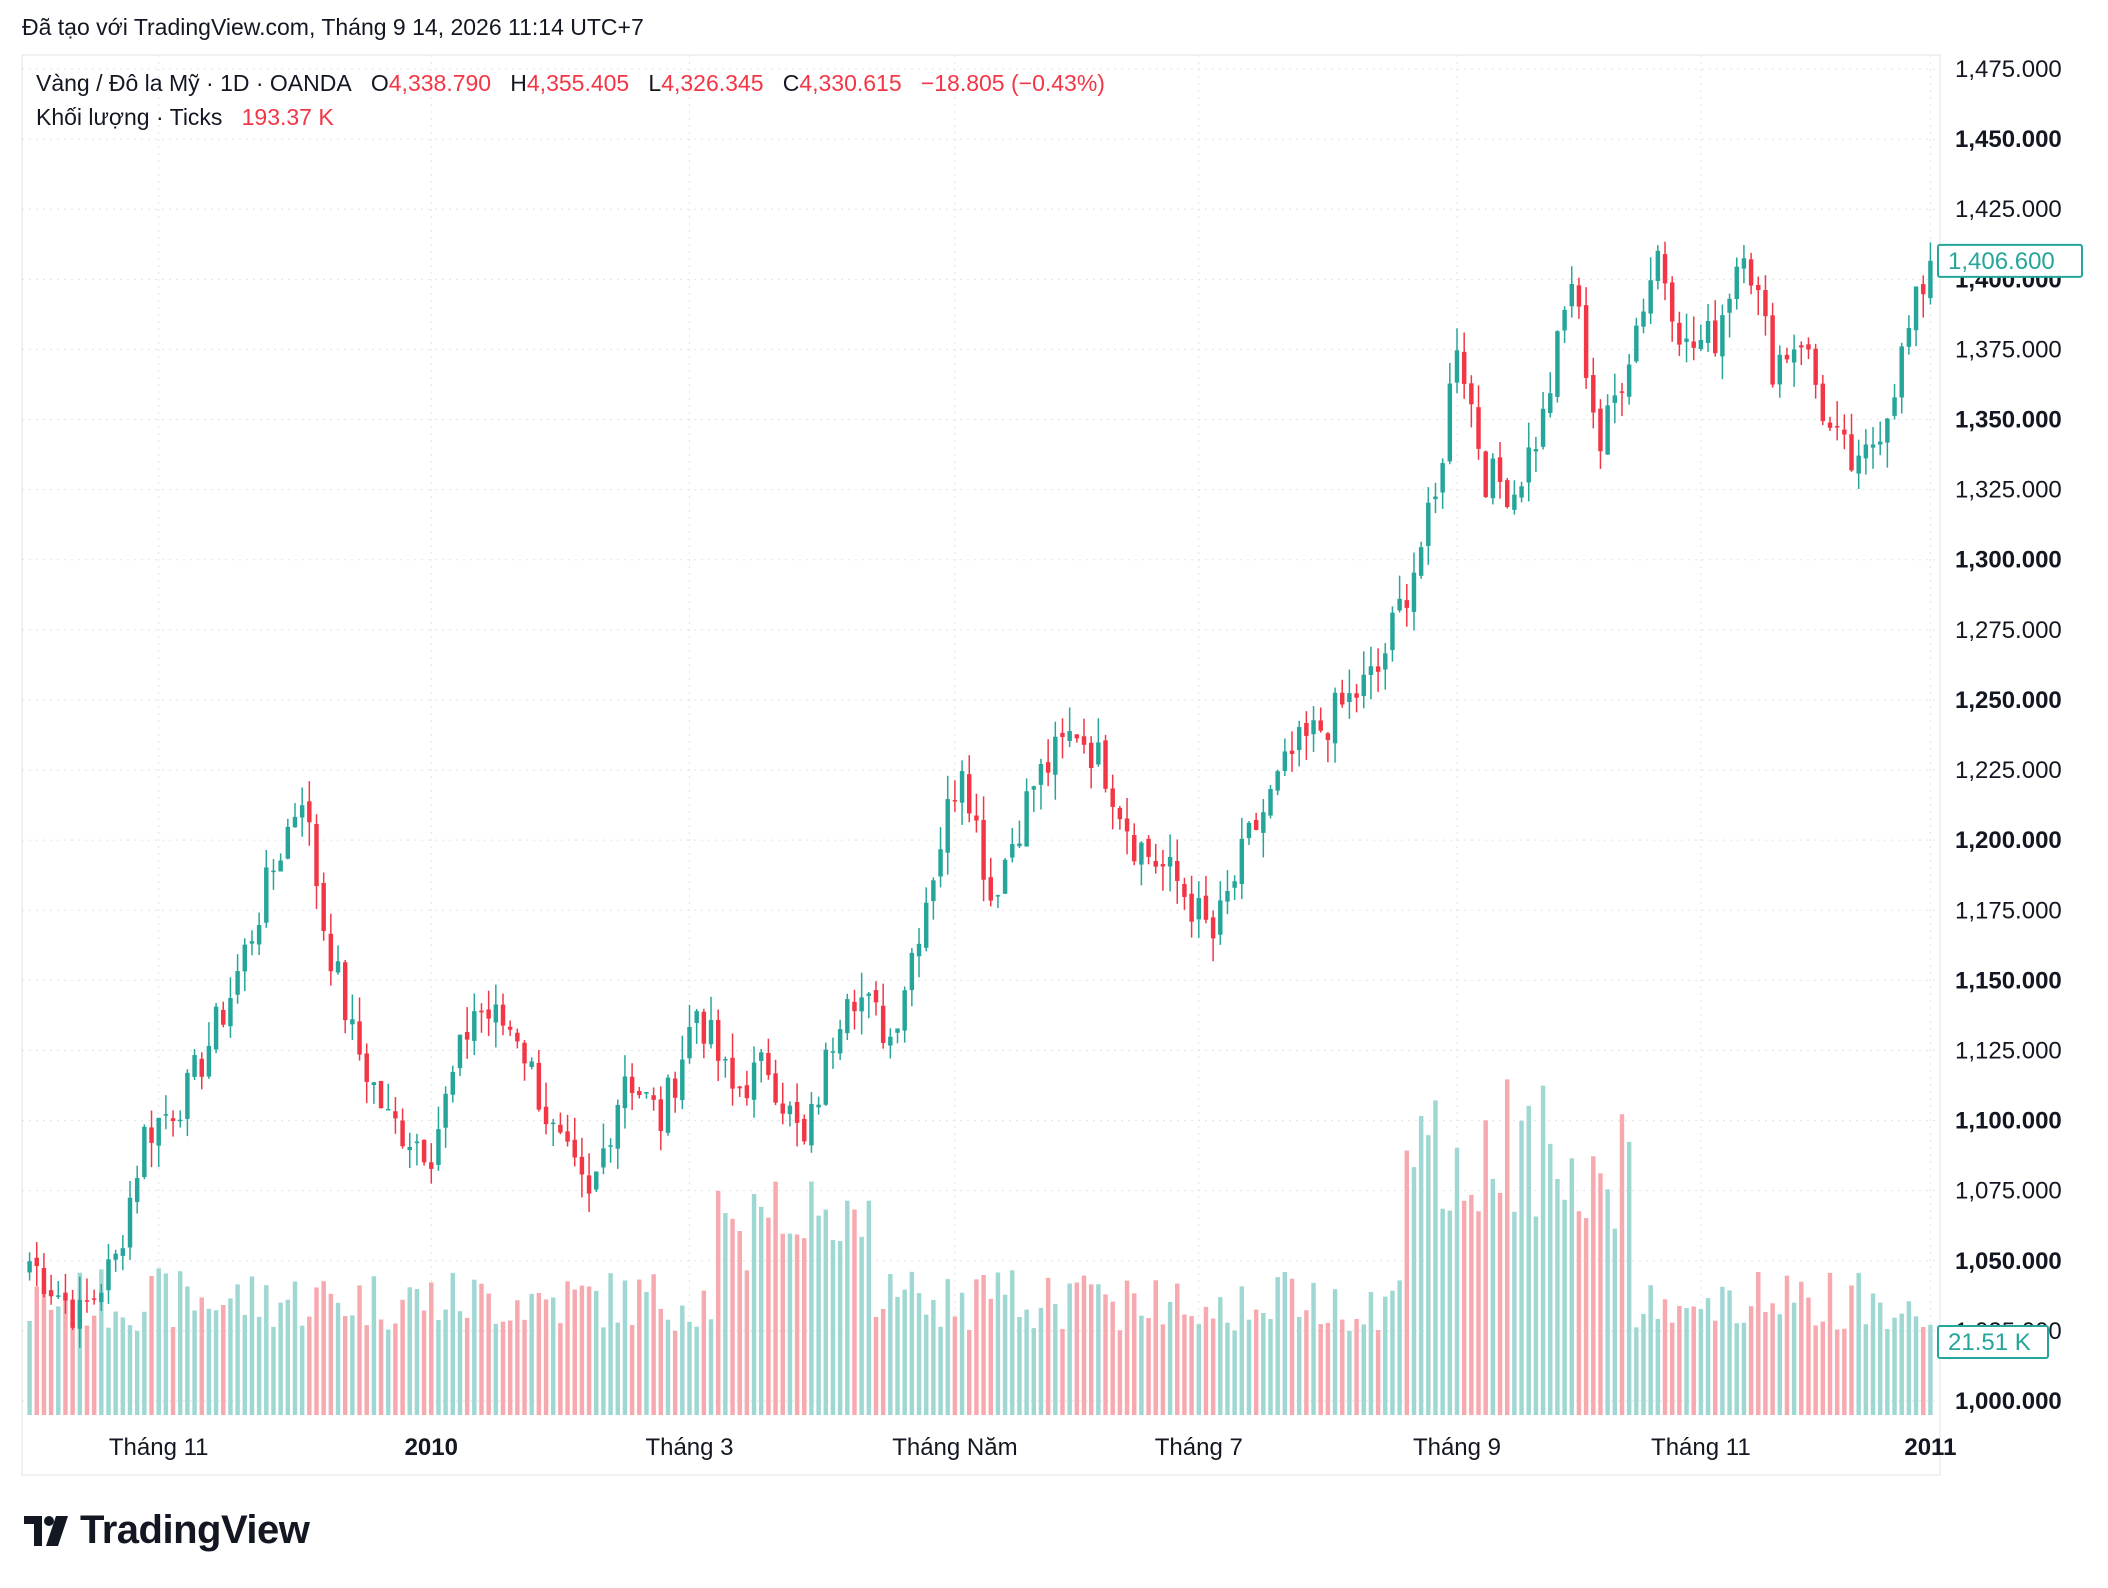  What do you see at coordinates (1012, 83) in the screenshot?
I see `change-value: −18.805 (−0.43%)` at bounding box center [1012, 83].